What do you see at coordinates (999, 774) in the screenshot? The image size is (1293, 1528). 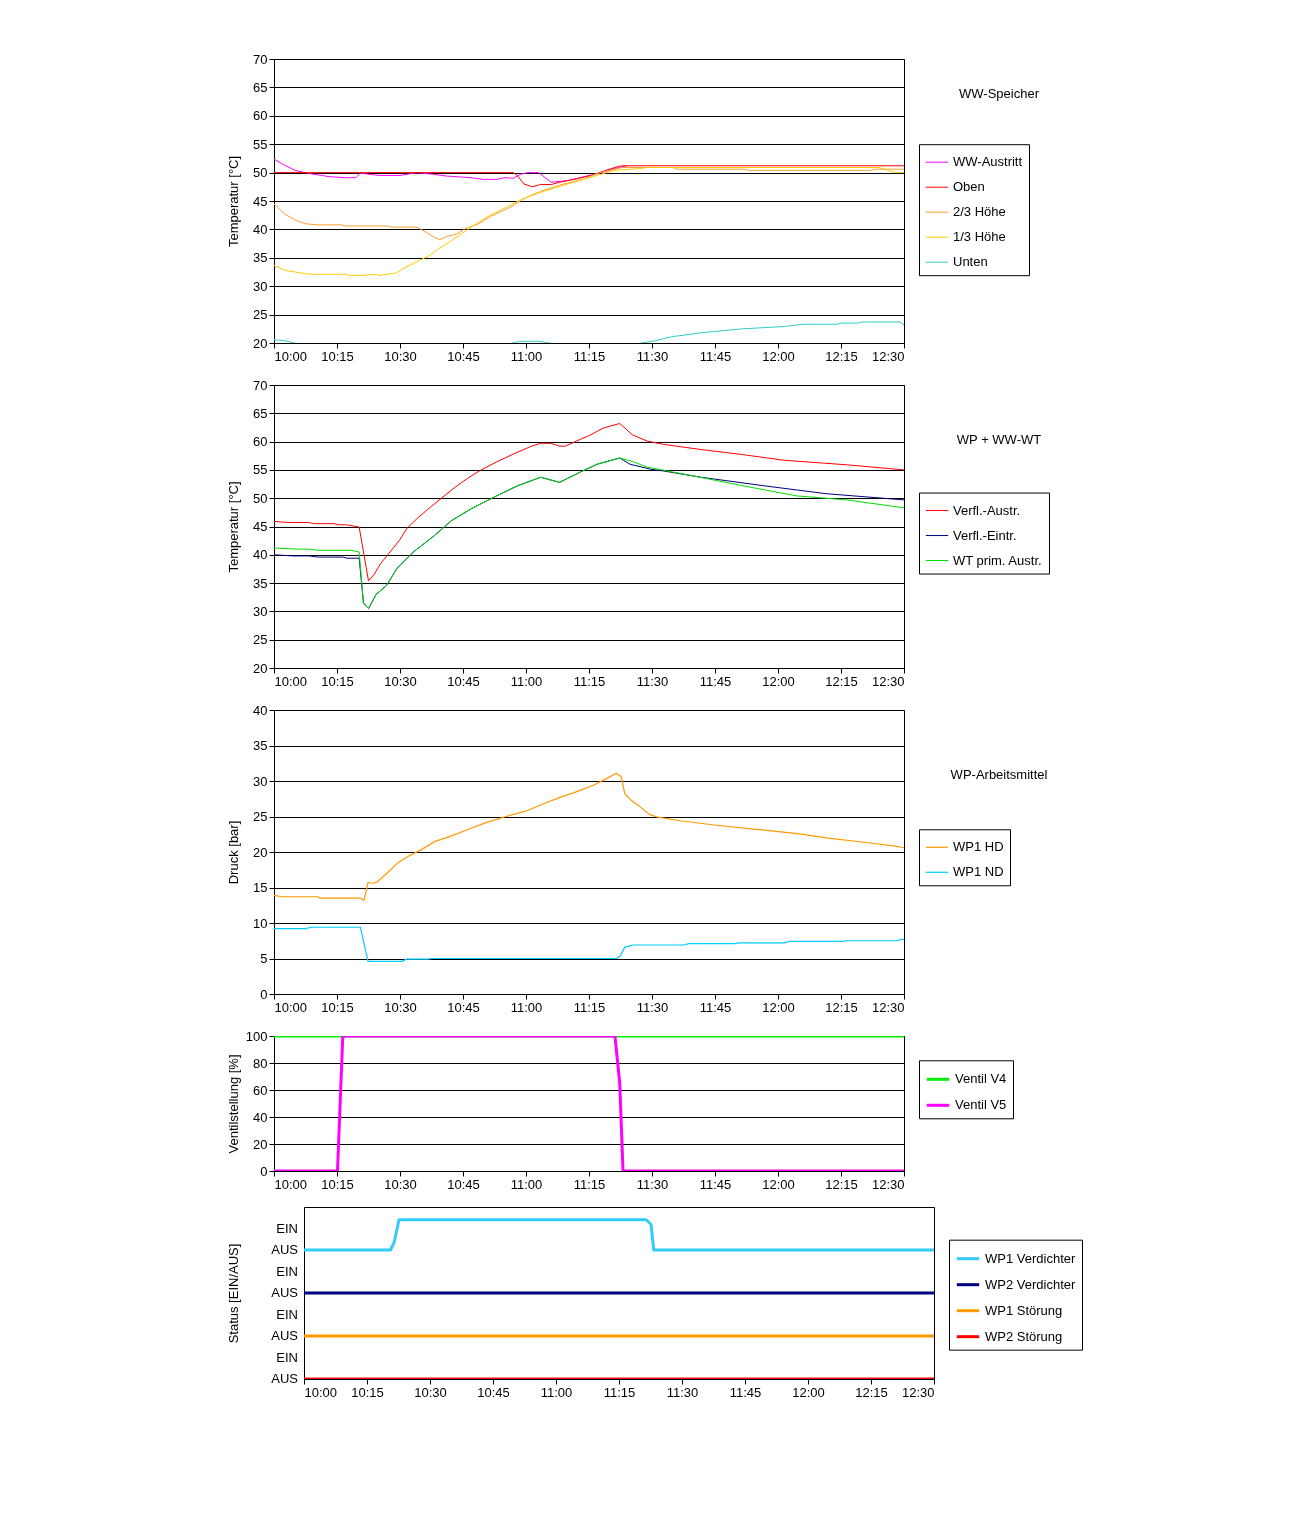 I see `text: WP-Arbeitsmittel` at bounding box center [999, 774].